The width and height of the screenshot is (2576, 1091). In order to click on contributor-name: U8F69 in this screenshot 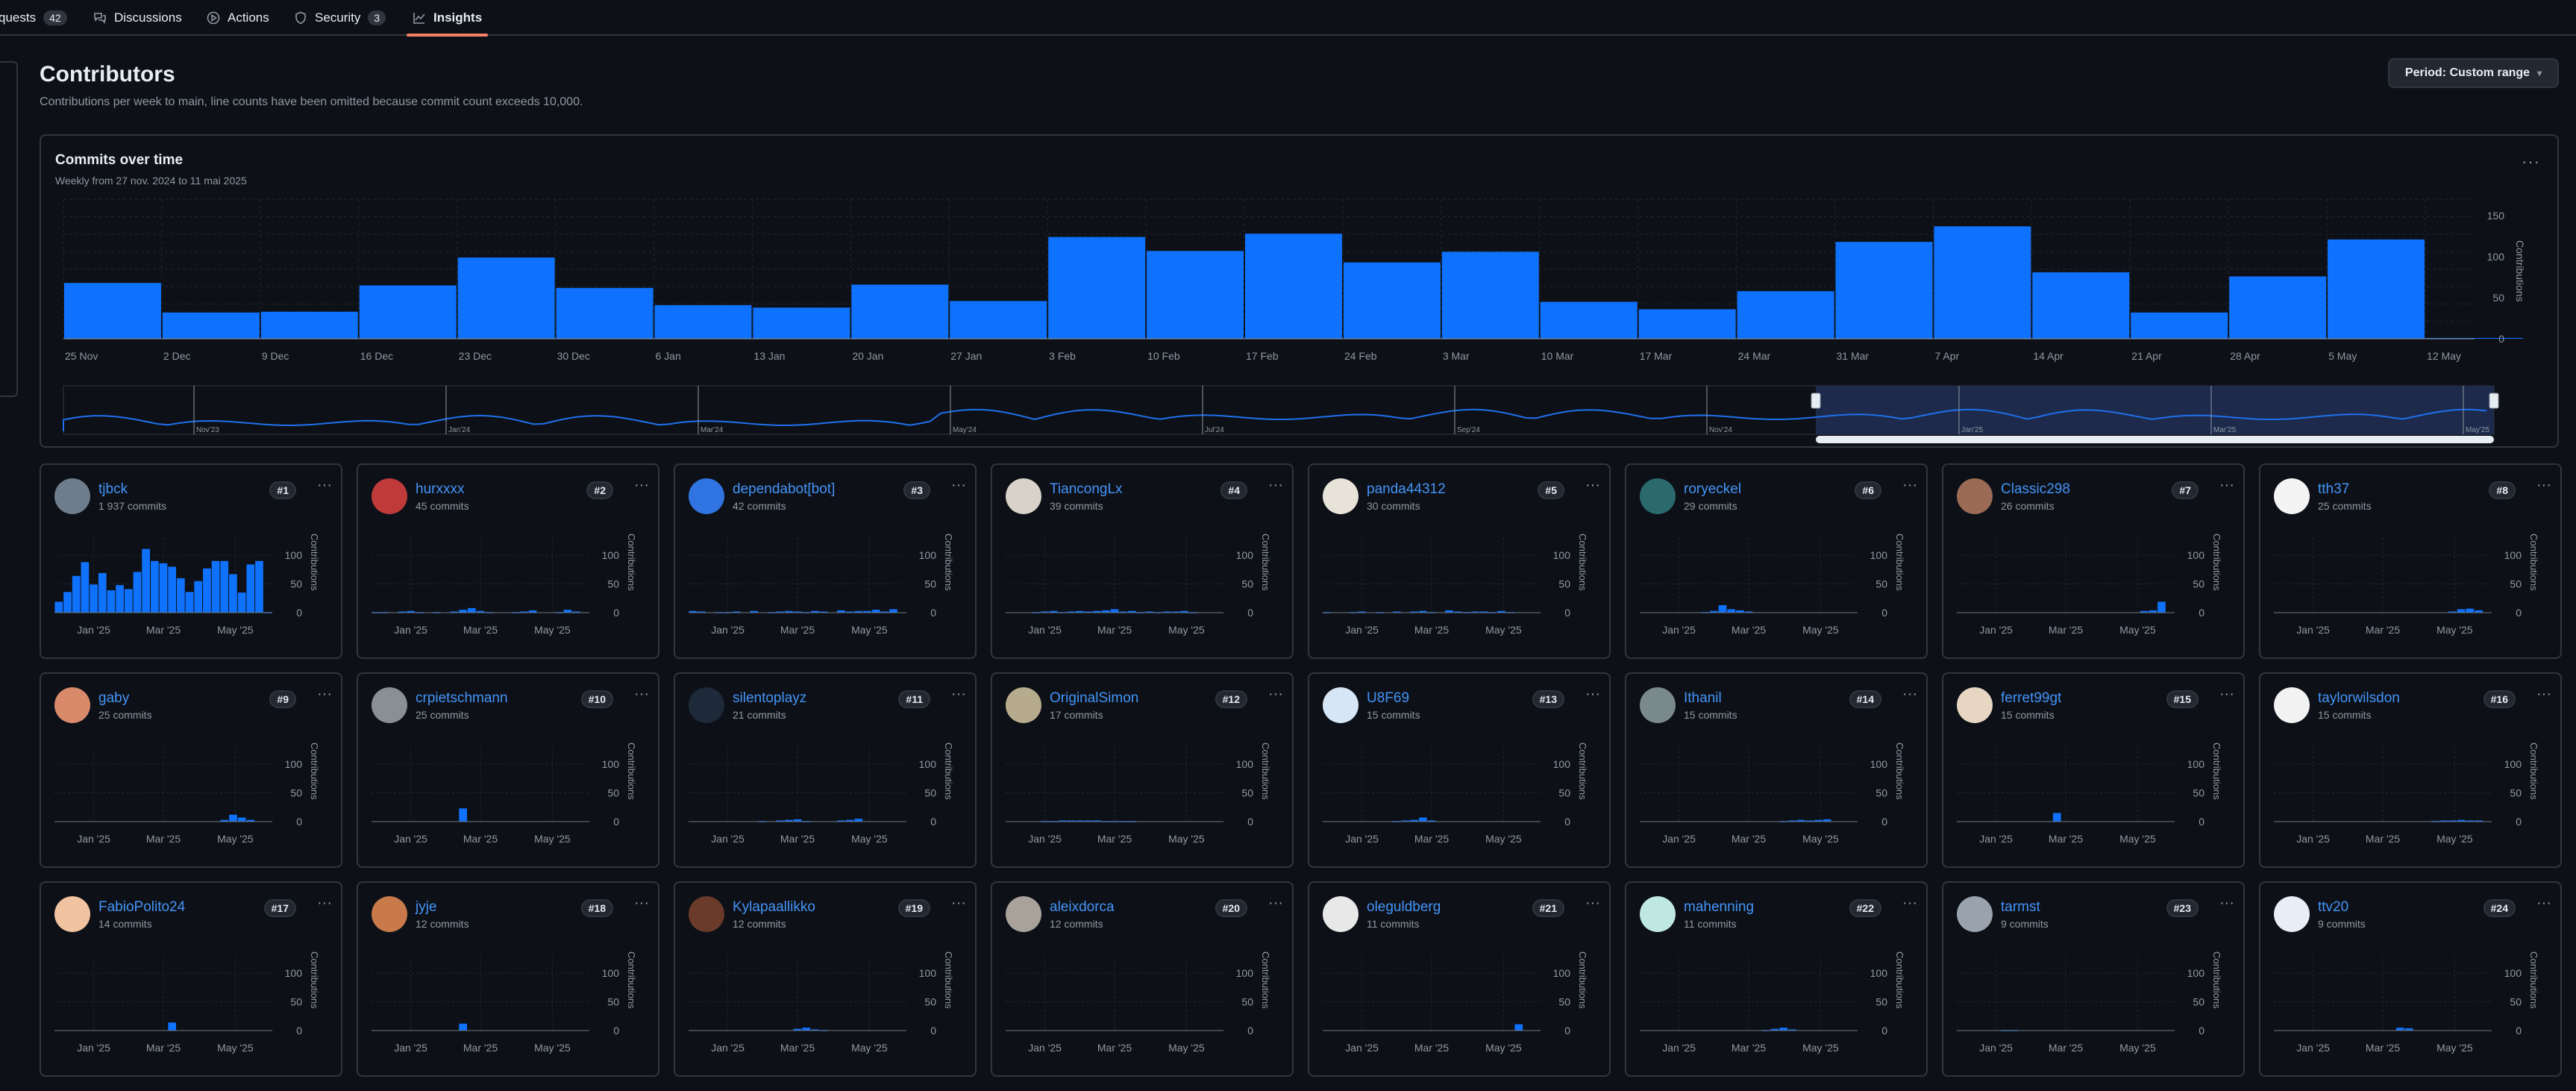, I will do `click(1388, 698)`.